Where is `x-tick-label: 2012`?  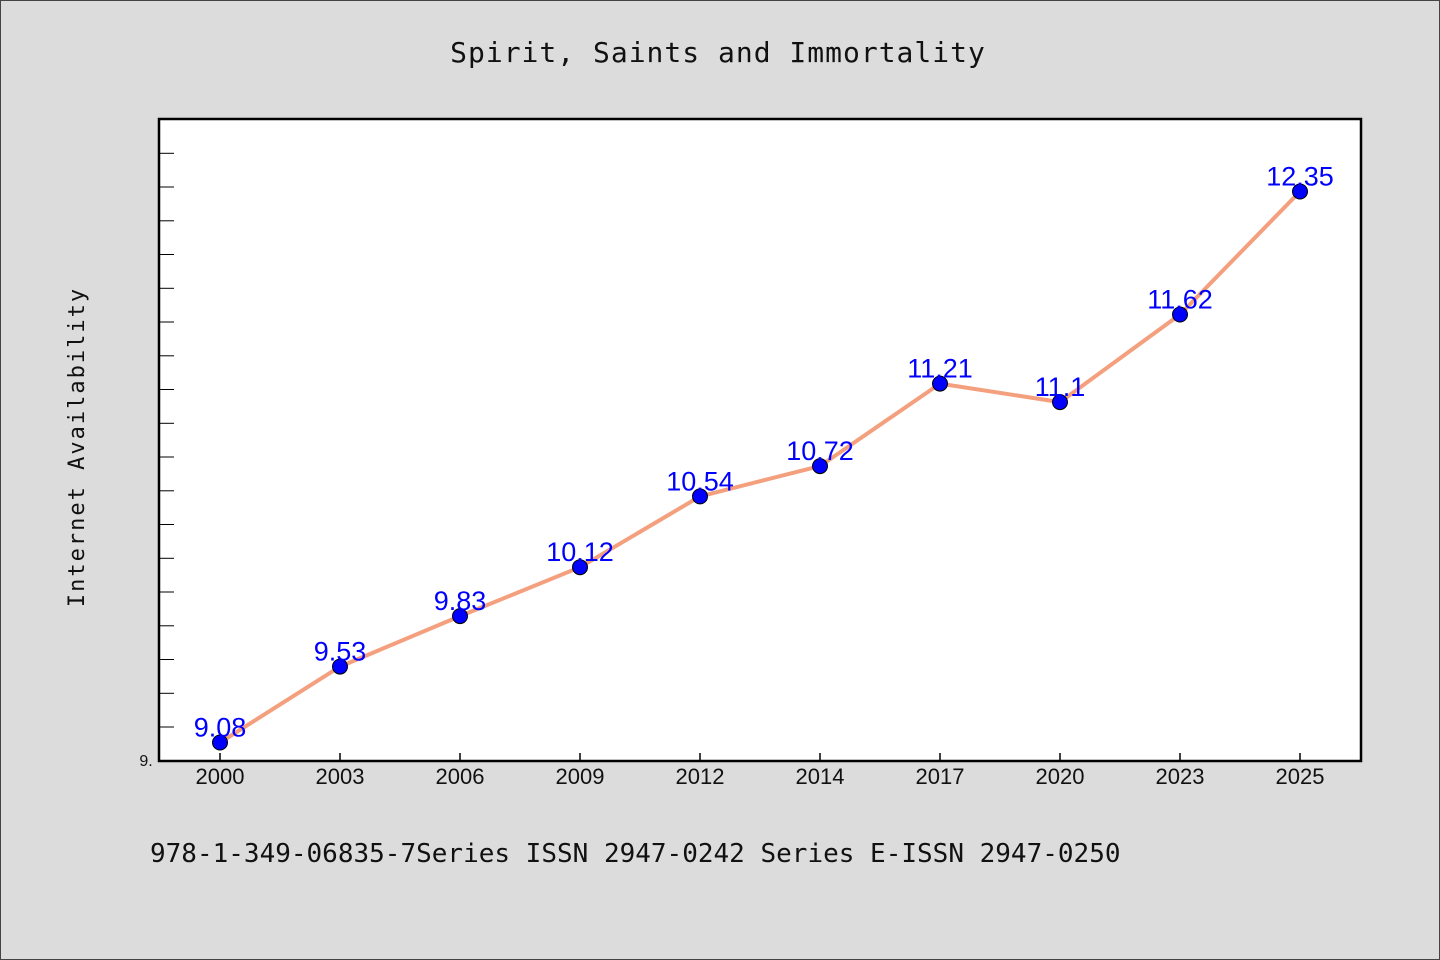 x-tick-label: 2012 is located at coordinates (700, 776).